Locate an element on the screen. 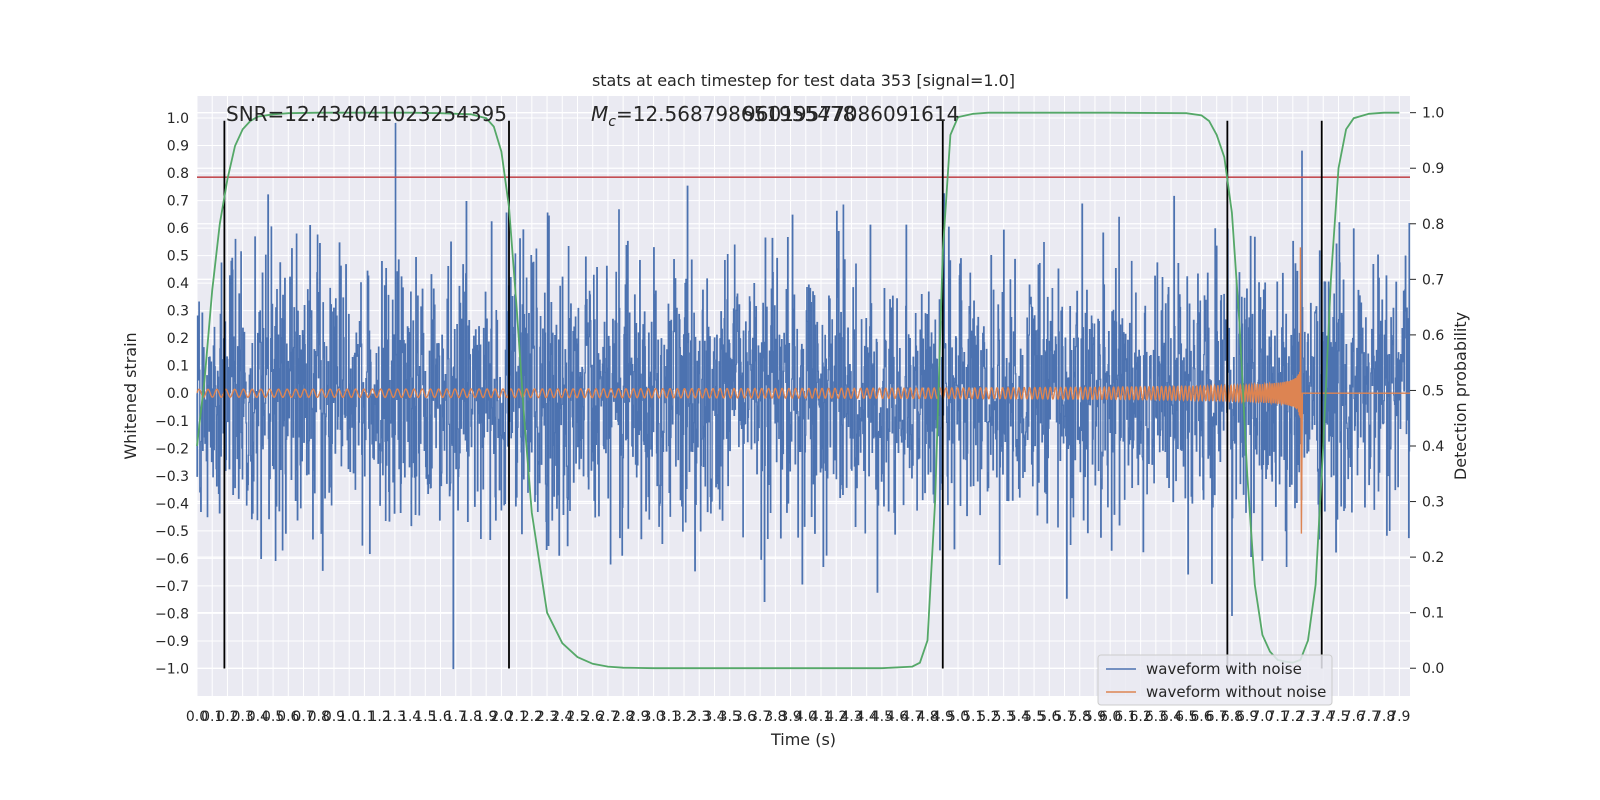 The height and width of the screenshot is (800, 1600). x-tick-label: 3.2 is located at coordinates (684, 717).